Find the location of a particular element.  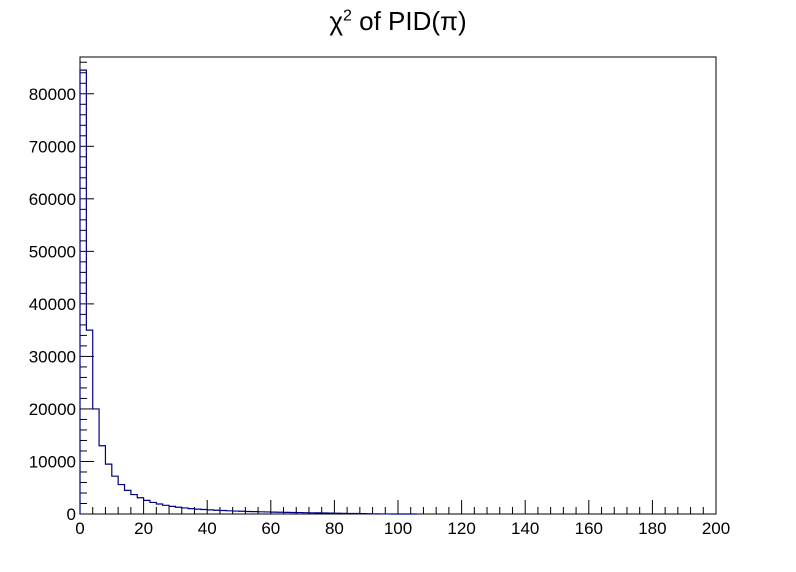

y-tick-label: 70000 is located at coordinates (52, 146).